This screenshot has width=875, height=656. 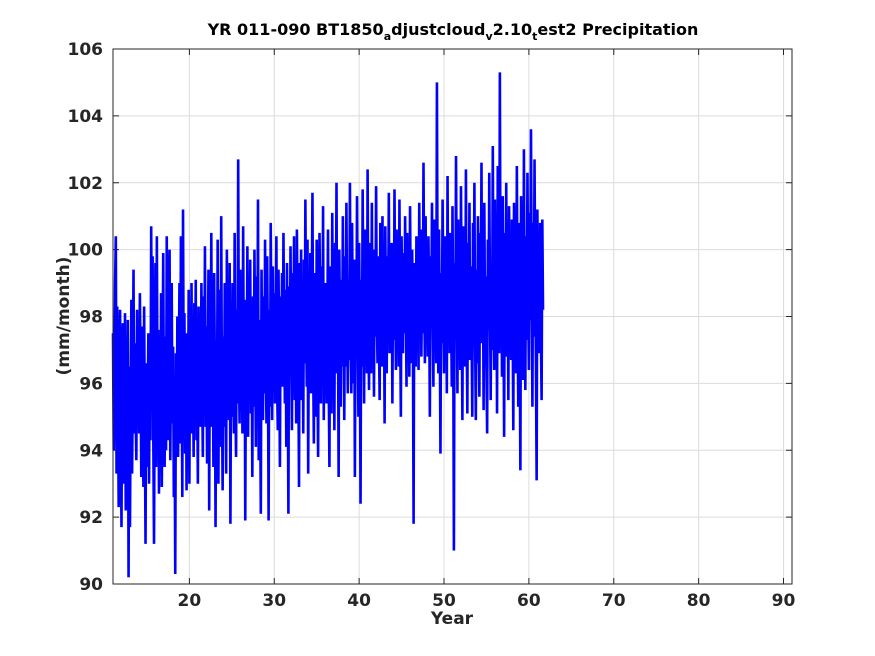 I want to click on x-tick-label: 30, so click(x=274, y=601).